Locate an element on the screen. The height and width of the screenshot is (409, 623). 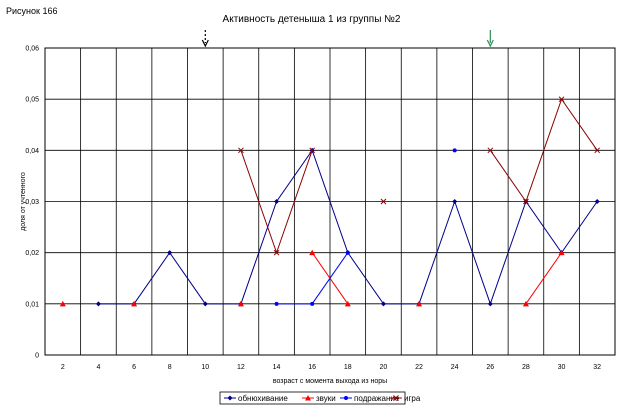
y-tick-label: 0 is located at coordinates (37, 356).